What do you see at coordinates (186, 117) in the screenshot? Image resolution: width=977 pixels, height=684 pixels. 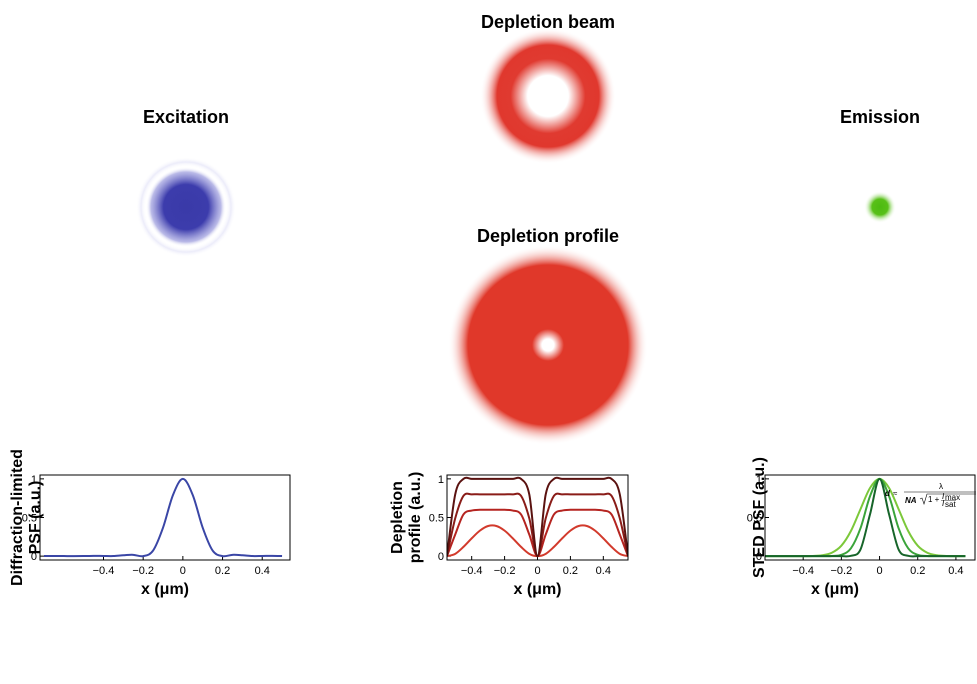 I see `panel-title: Excitation` at bounding box center [186, 117].